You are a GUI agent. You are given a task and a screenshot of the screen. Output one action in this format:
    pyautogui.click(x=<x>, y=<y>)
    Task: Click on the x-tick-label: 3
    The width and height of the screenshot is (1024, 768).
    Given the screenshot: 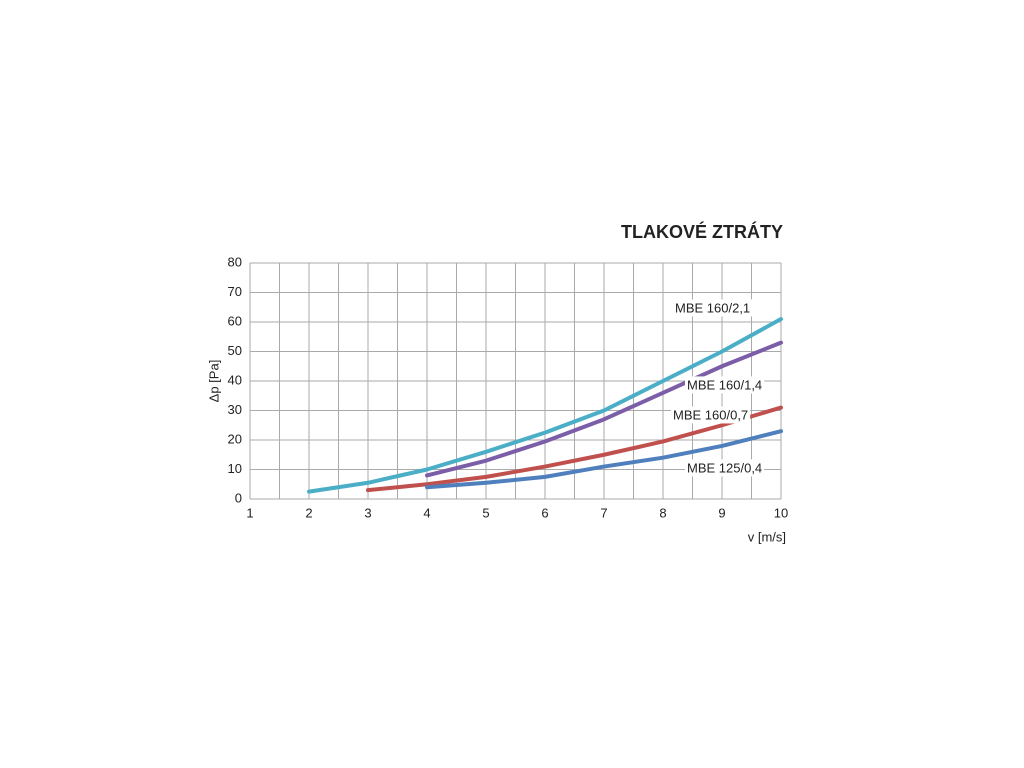 What is the action you would take?
    pyautogui.click(x=367, y=512)
    